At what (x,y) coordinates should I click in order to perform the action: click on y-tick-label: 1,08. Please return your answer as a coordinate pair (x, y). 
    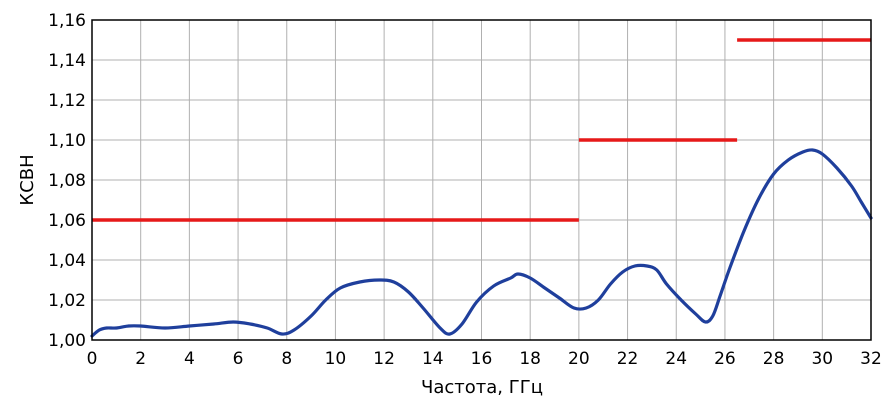
    Looking at the image, I should click on (67, 181).